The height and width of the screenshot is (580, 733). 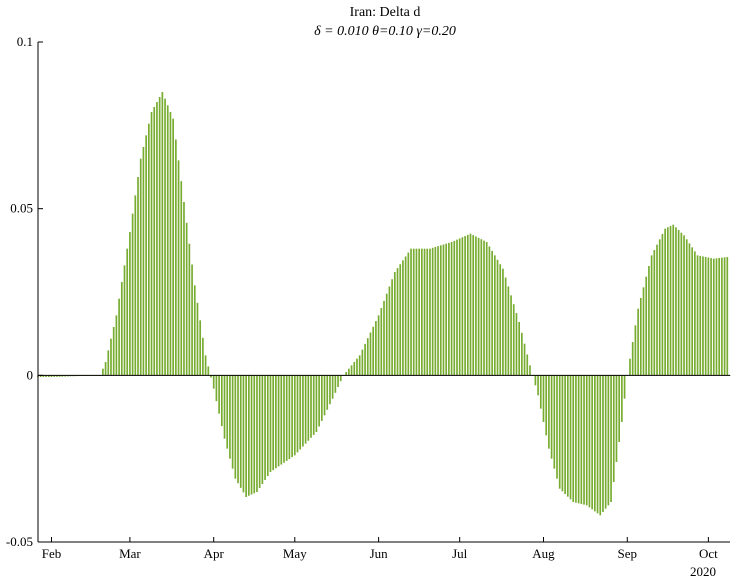 I want to click on x-tick-label: Mar, so click(x=130, y=553).